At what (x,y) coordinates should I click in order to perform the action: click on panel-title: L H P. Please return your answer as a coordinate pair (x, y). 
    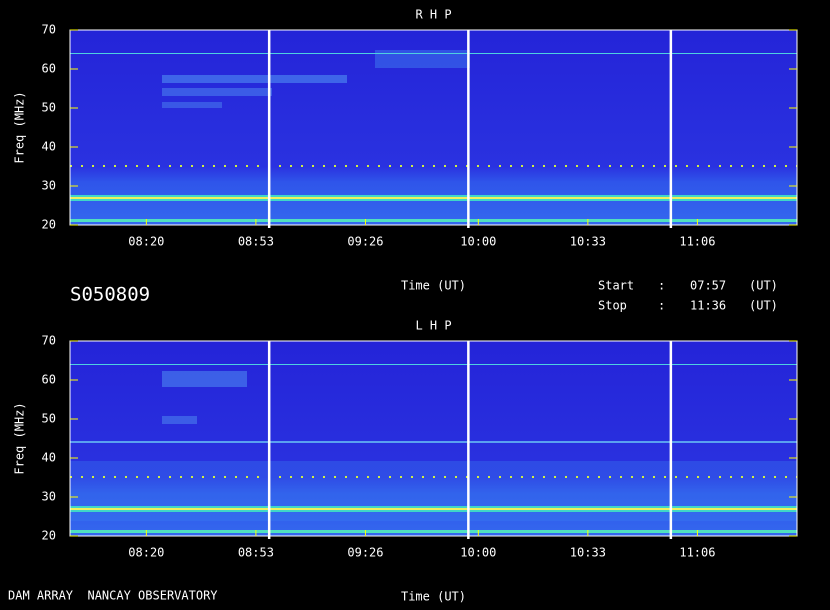
    Looking at the image, I should click on (433, 326).